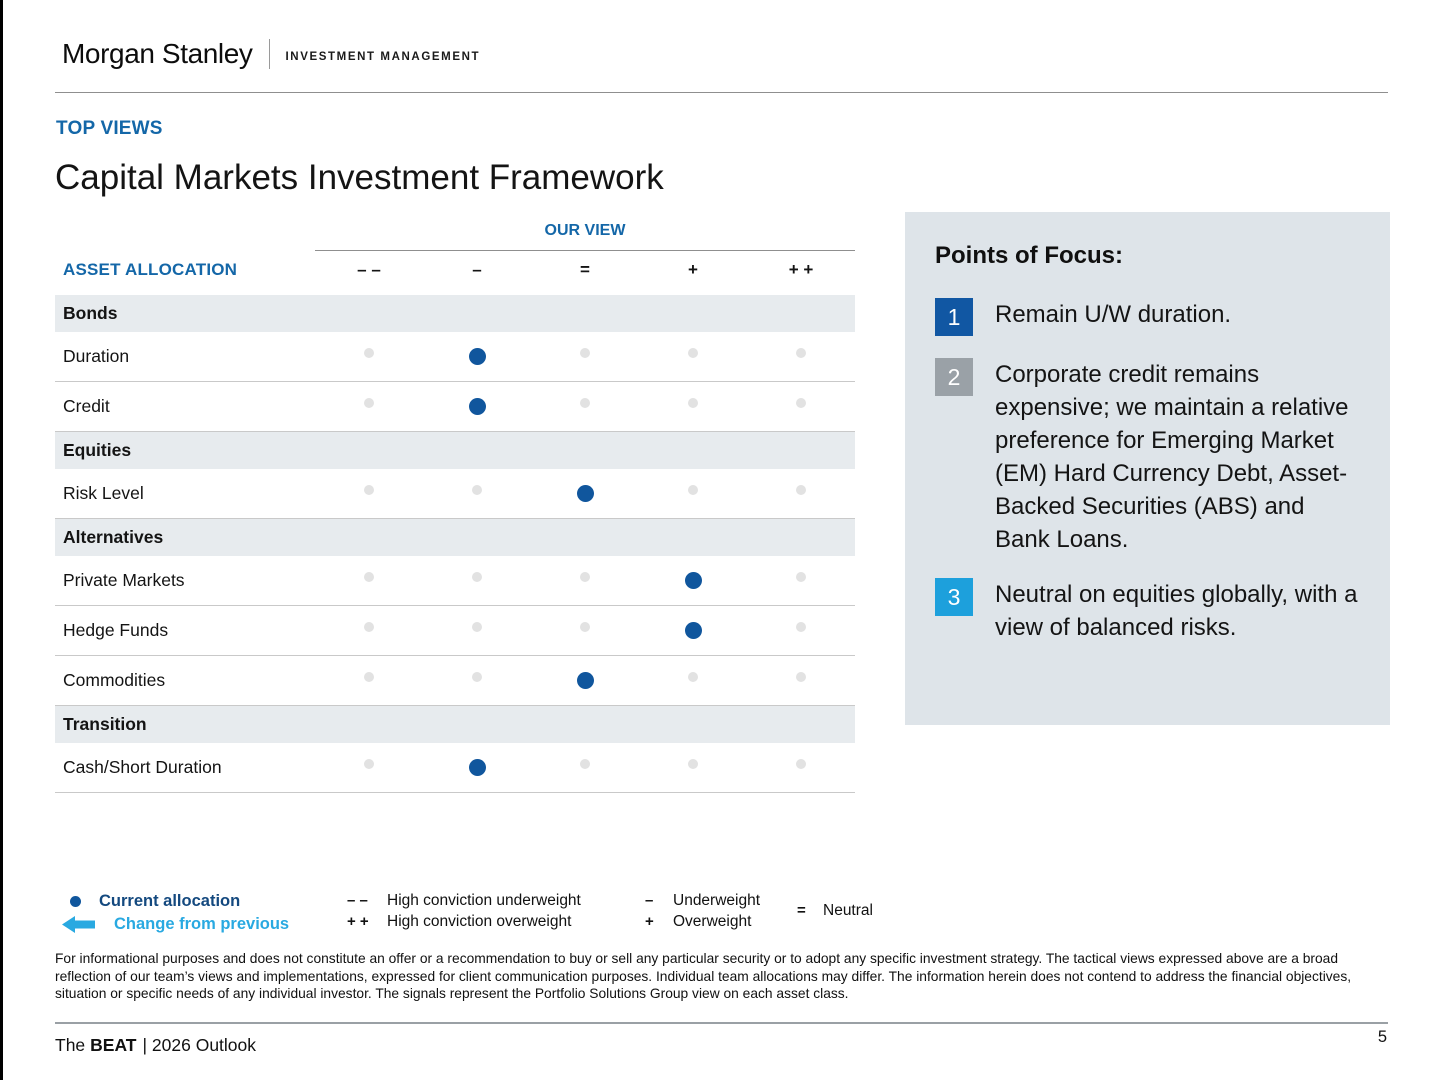 Image resolution: width=1431 pixels, height=1080 pixels. What do you see at coordinates (105, 724) in the screenshot?
I see `section-label: Transition` at bounding box center [105, 724].